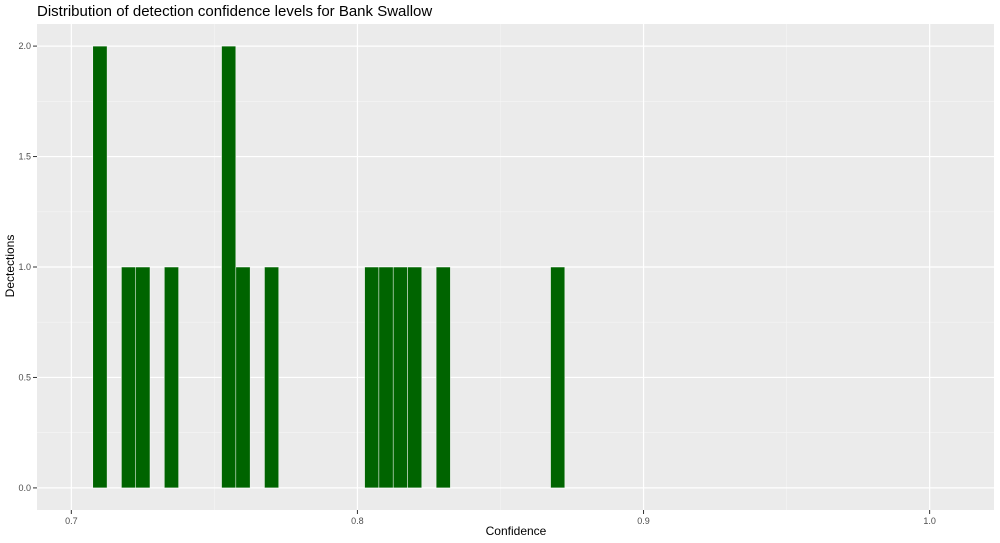 This screenshot has height=543, width=1000. I want to click on x-axis-title: Confidence, so click(516, 531).